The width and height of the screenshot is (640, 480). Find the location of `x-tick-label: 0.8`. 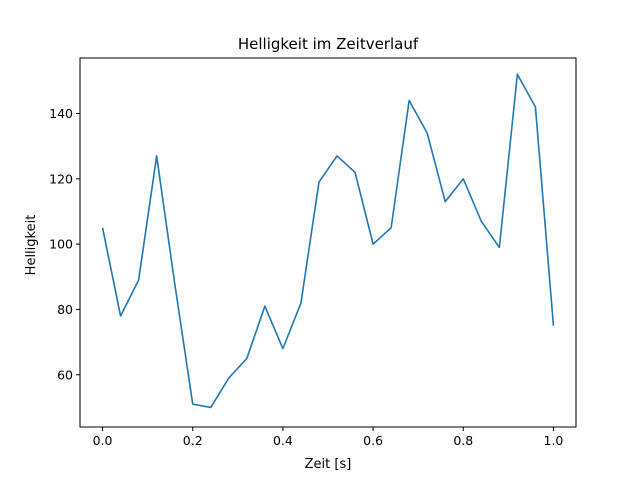

x-tick-label: 0.8 is located at coordinates (463, 440).